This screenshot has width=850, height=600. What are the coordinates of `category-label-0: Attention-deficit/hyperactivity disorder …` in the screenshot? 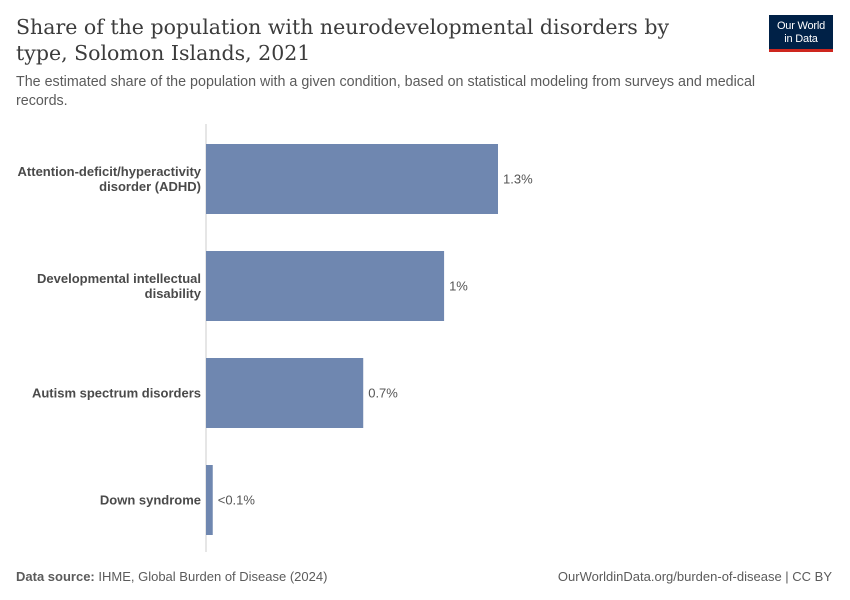 It's located at (110, 179).